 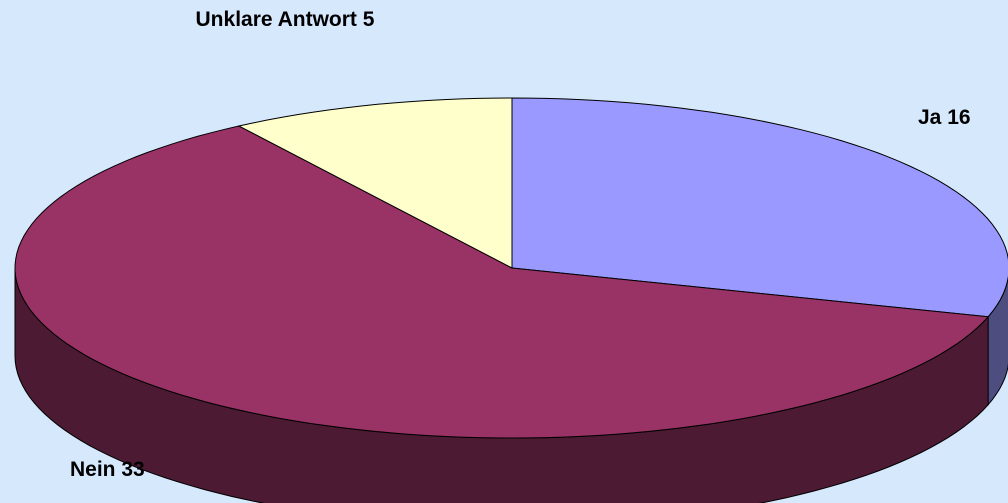 What do you see at coordinates (930, 117) in the screenshot?
I see `label-category: Ja` at bounding box center [930, 117].